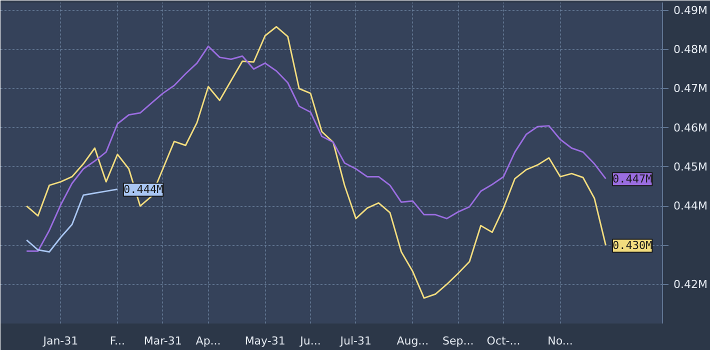 Image resolution: width=710 pixels, height=350 pixels. What do you see at coordinates (163, 341) in the screenshot?
I see `x-tick-label: Mar-31` at bounding box center [163, 341].